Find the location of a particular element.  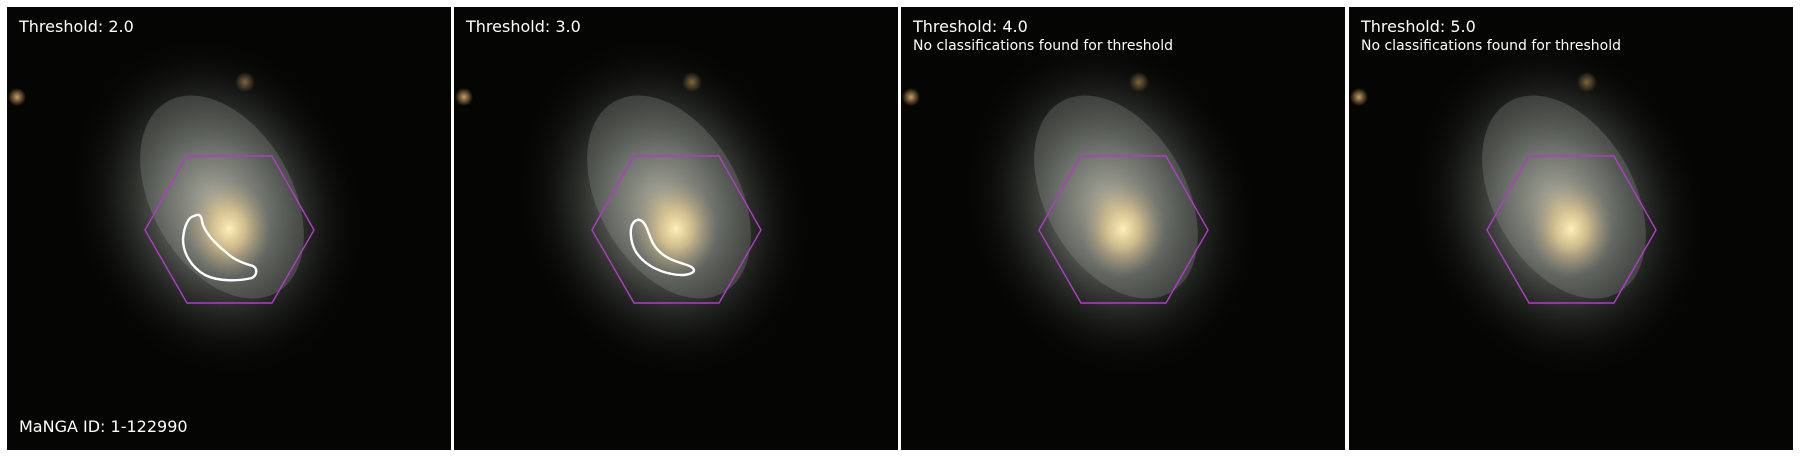

manga-id-label: MaNGA ID: 1-122990 is located at coordinates (103, 426).